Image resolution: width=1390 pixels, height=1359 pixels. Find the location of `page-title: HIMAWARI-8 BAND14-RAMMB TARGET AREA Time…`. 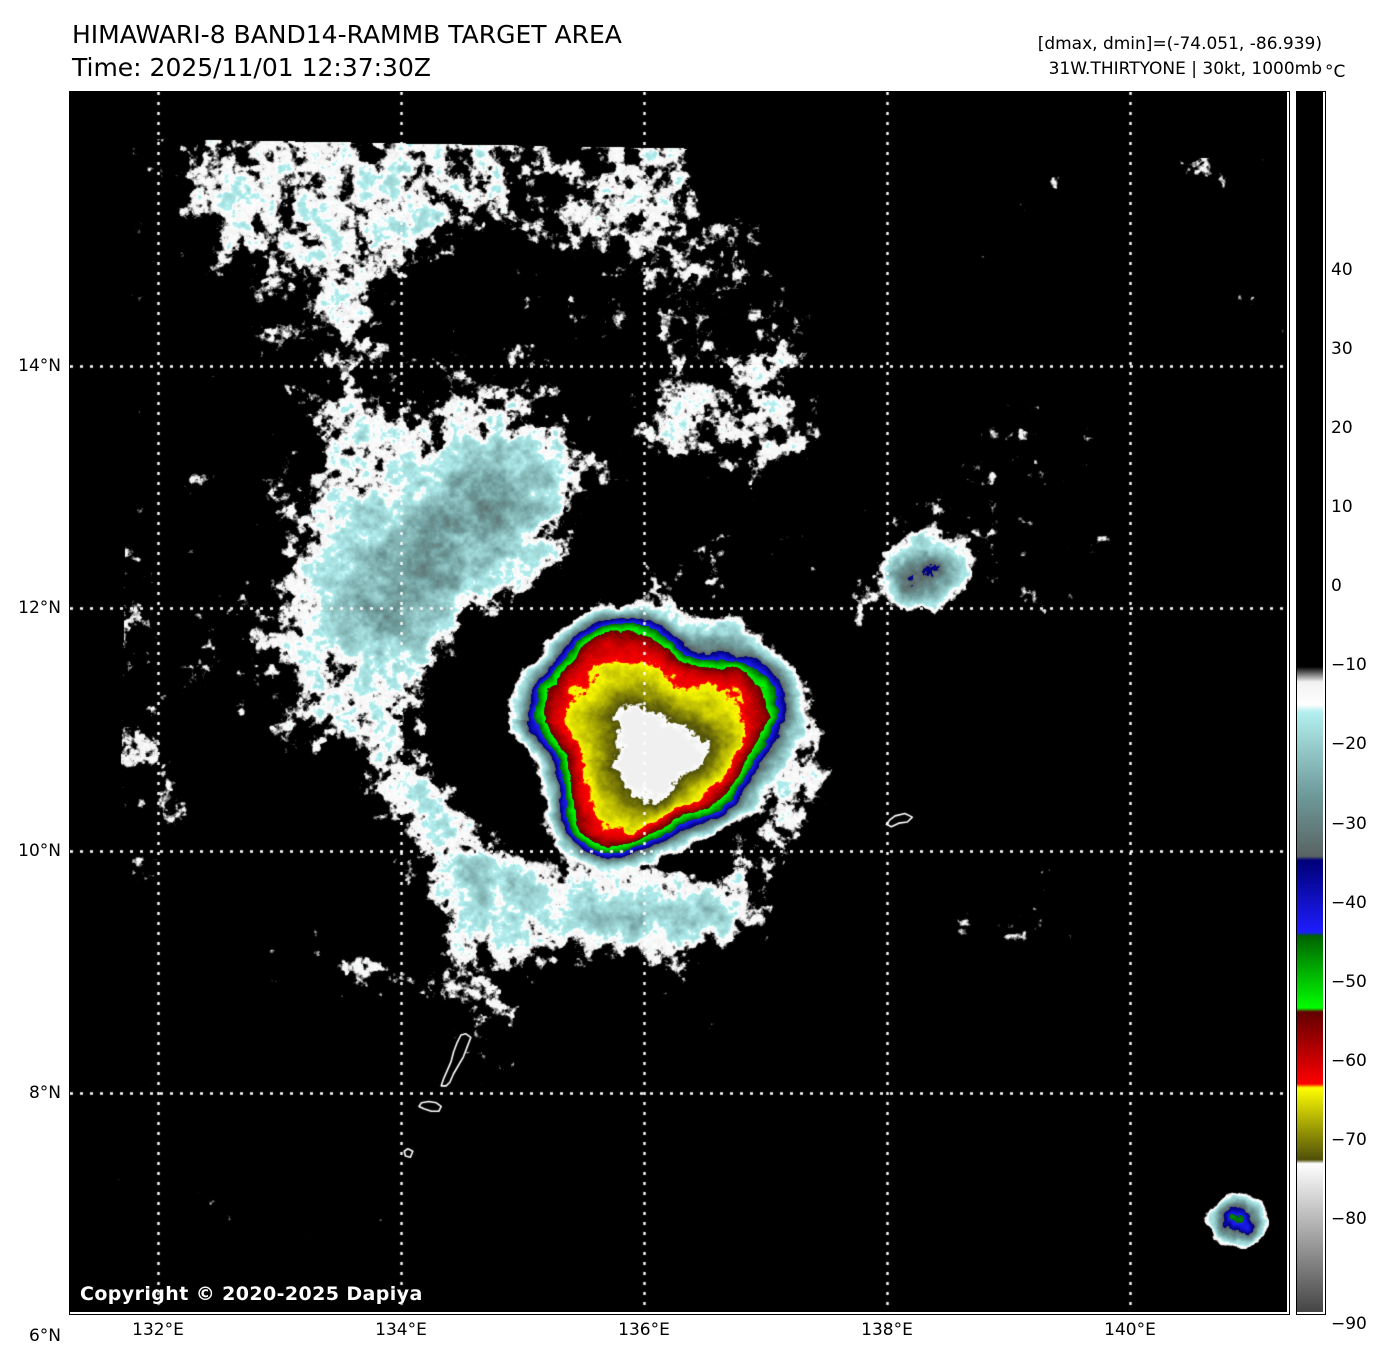

page-title: HIMAWARI-8 BAND14-RAMMB TARGET AREA Time… is located at coordinates (452, 51).